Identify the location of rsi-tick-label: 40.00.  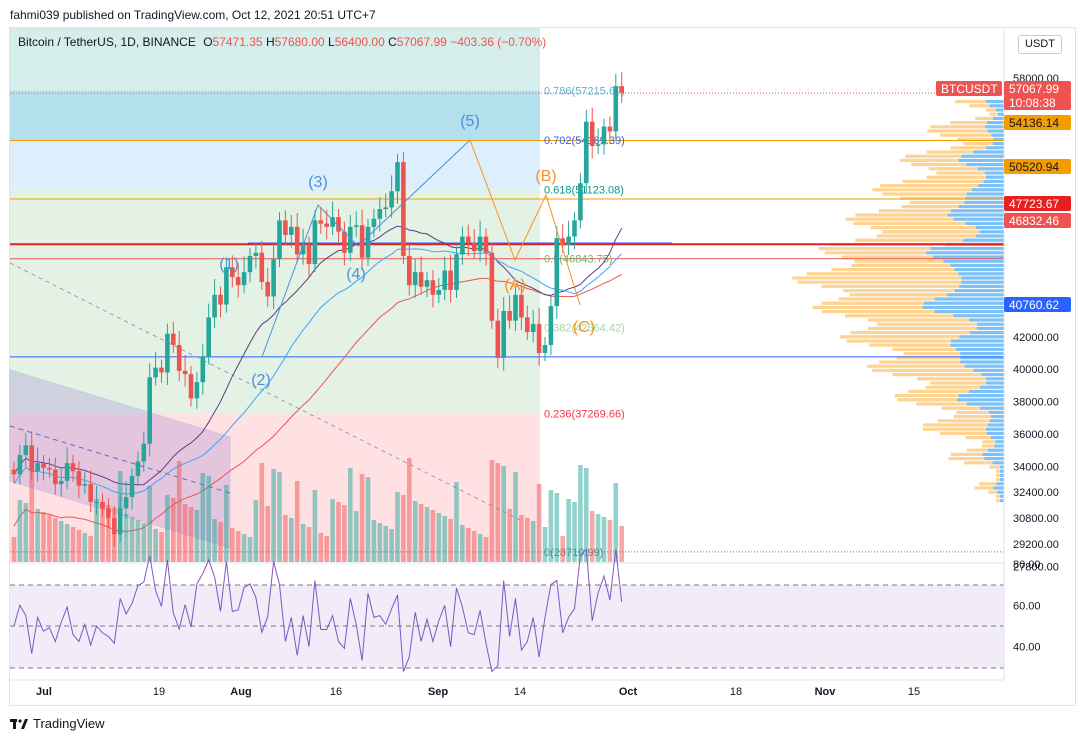
(1027, 648).